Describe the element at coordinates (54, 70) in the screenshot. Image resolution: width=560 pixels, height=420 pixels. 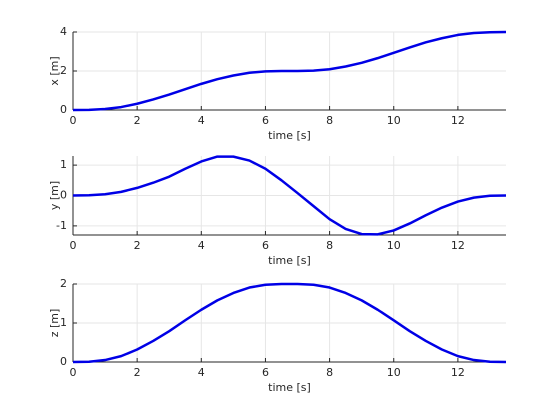
I see `y-axis-label: x [m]` at that location.